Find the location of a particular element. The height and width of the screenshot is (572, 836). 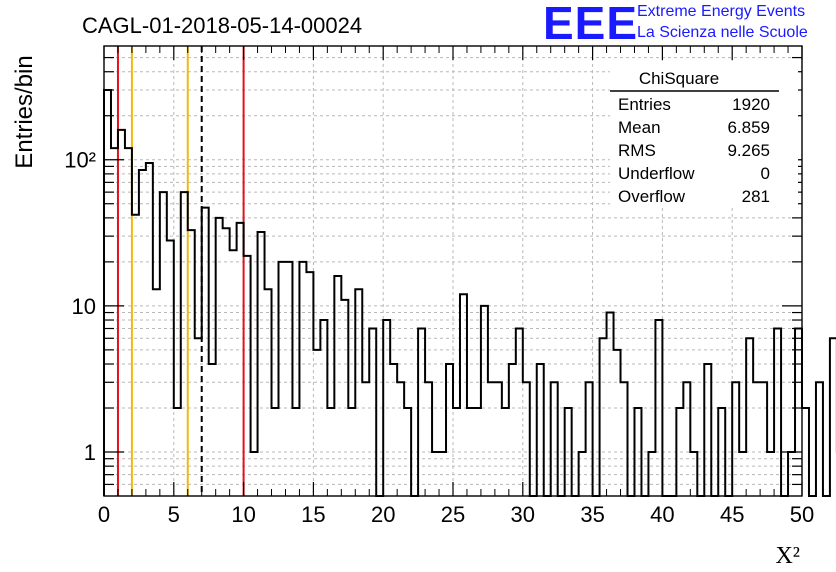

x-tick-label: 35 is located at coordinates (592, 514).